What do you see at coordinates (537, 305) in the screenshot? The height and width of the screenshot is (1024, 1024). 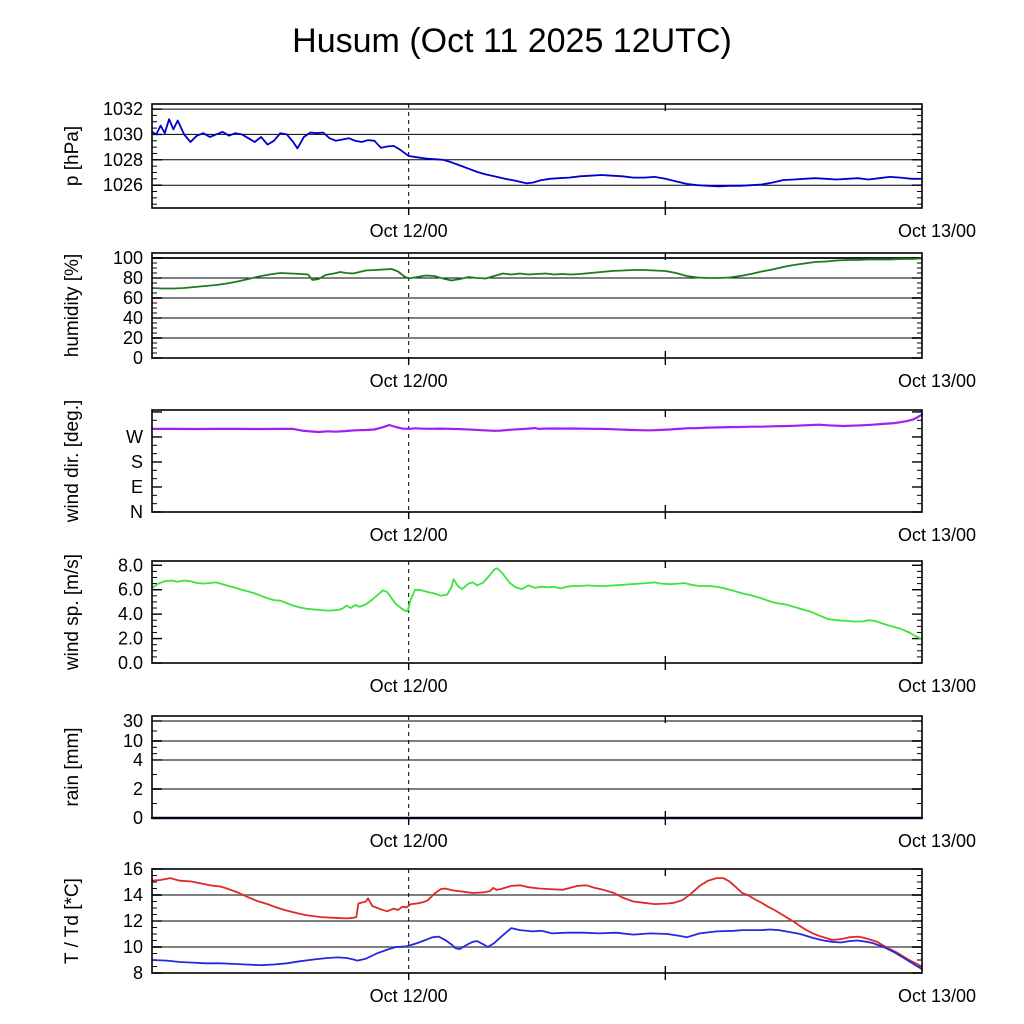 I see `humidity-border` at bounding box center [537, 305].